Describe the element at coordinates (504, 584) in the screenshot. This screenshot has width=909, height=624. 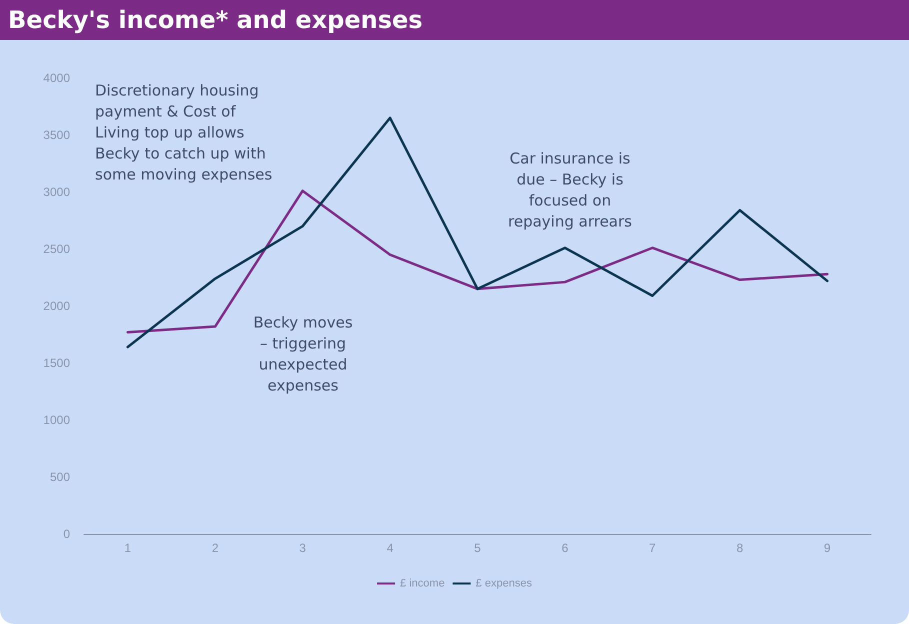
I see `legend-label: £ expenses` at that location.